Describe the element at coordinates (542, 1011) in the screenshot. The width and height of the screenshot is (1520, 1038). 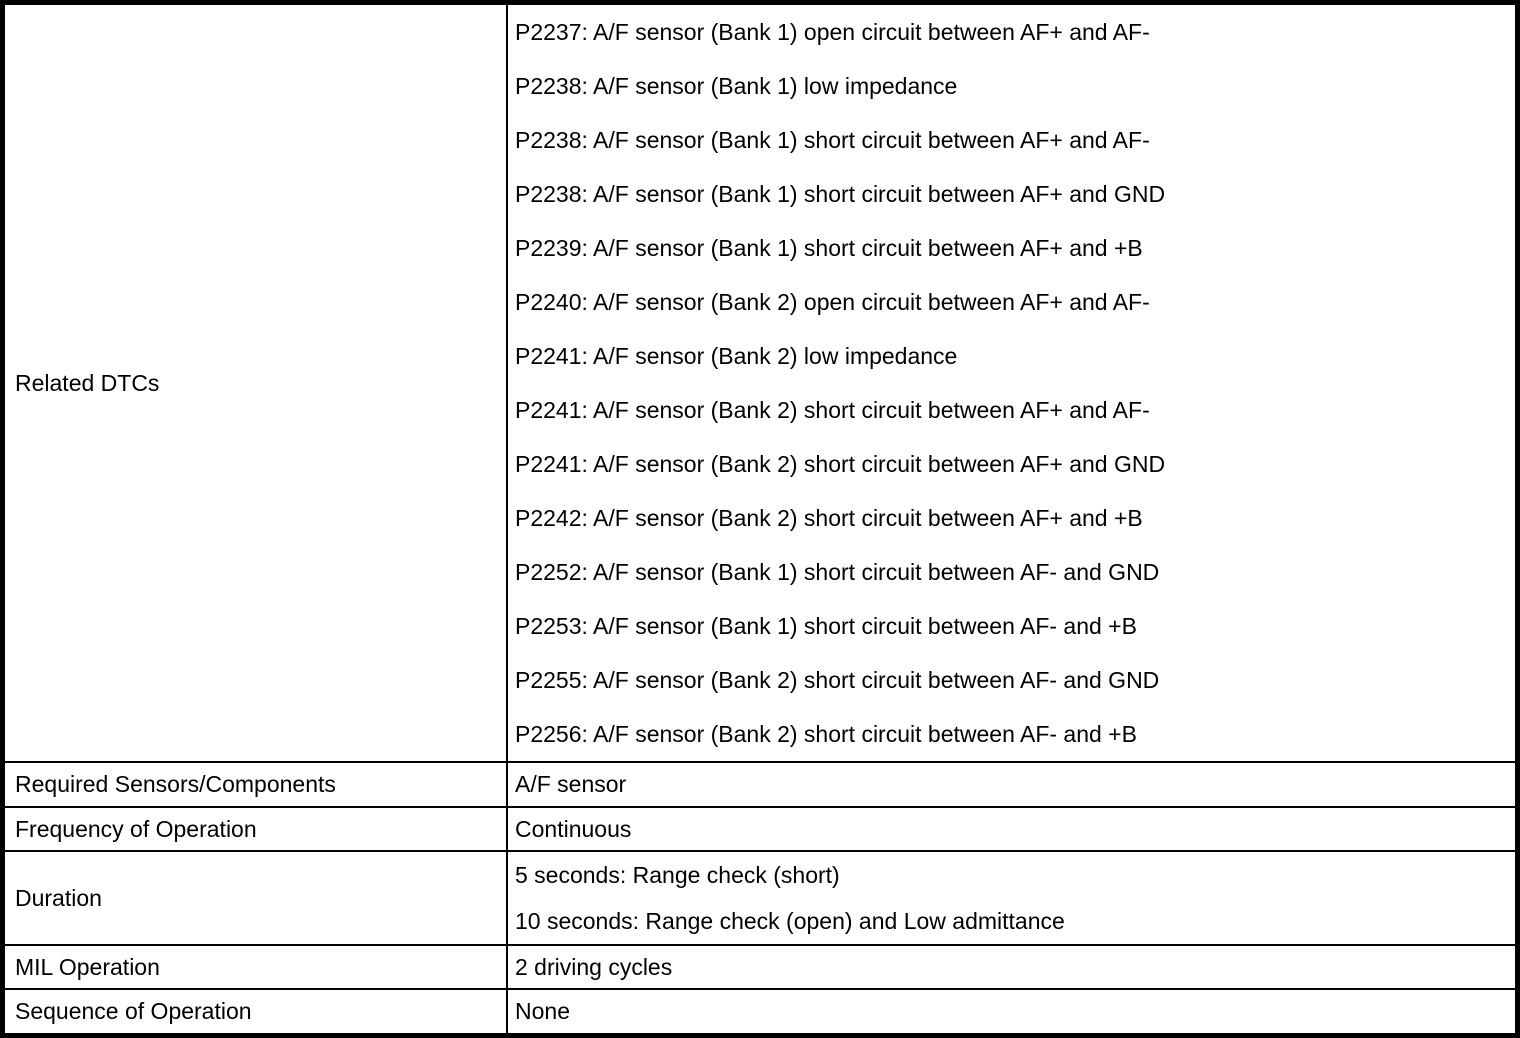
I see `row-value-line: None` at that location.